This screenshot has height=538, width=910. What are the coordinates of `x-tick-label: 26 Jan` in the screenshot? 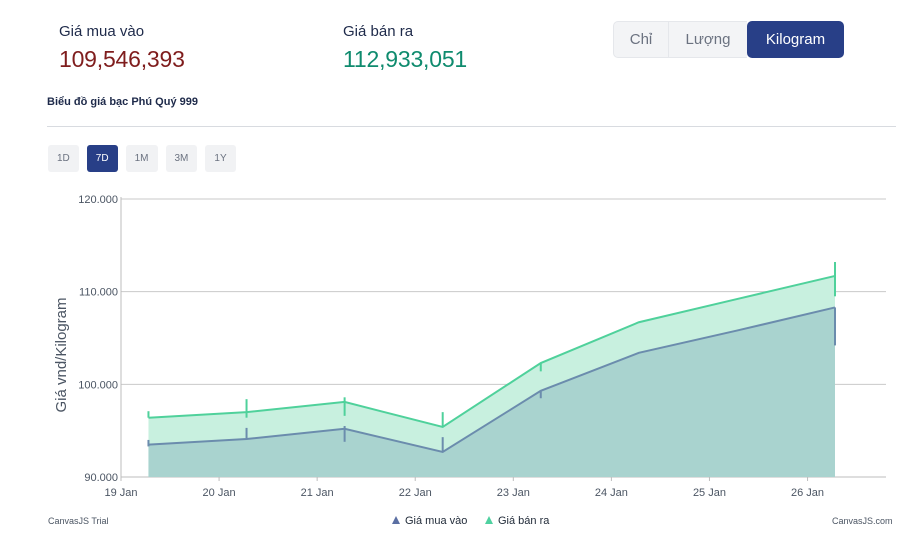 It's located at (807, 493).